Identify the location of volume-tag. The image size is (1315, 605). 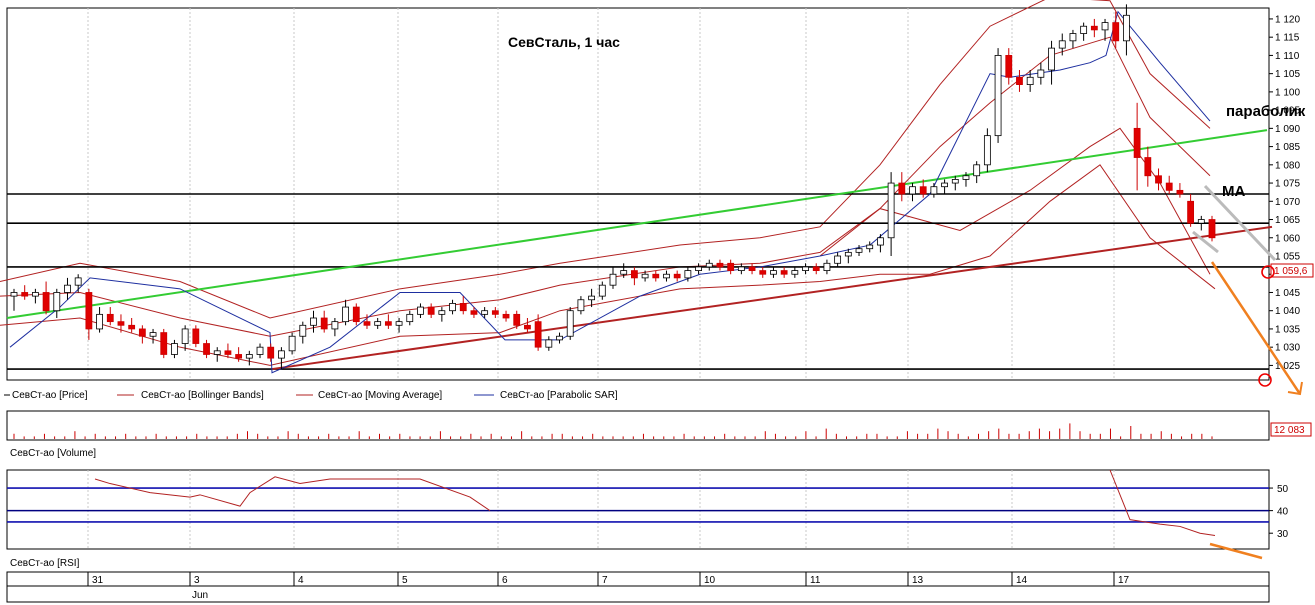
(1291, 429).